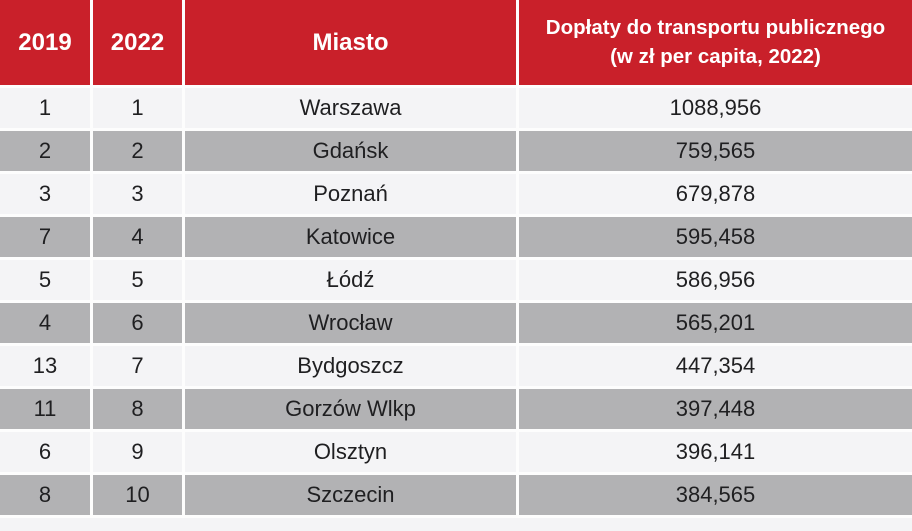 The image size is (912, 531). Describe the element at coordinates (350, 366) in the screenshot. I see `city-cell: Bydgoszcz` at that location.